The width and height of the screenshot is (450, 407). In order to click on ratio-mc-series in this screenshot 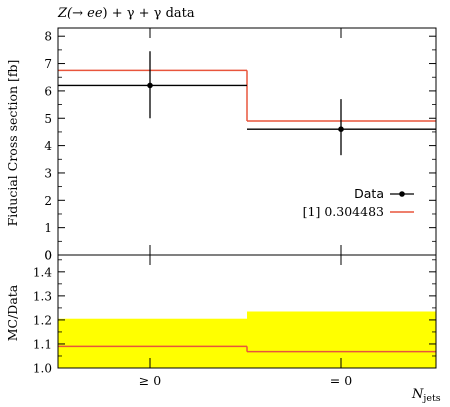, I will do `click(247, 349)`.